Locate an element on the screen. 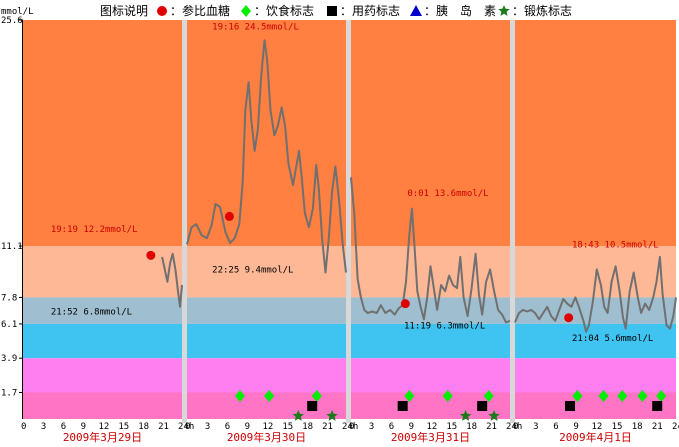 The width and height of the screenshot is (679, 447). legend-star-icon is located at coordinates (504, 10).